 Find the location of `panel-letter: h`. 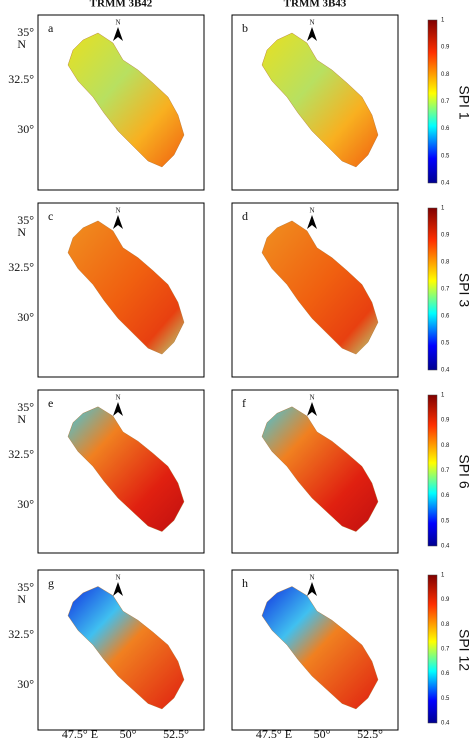

panel-letter: h is located at coordinates (245, 583).